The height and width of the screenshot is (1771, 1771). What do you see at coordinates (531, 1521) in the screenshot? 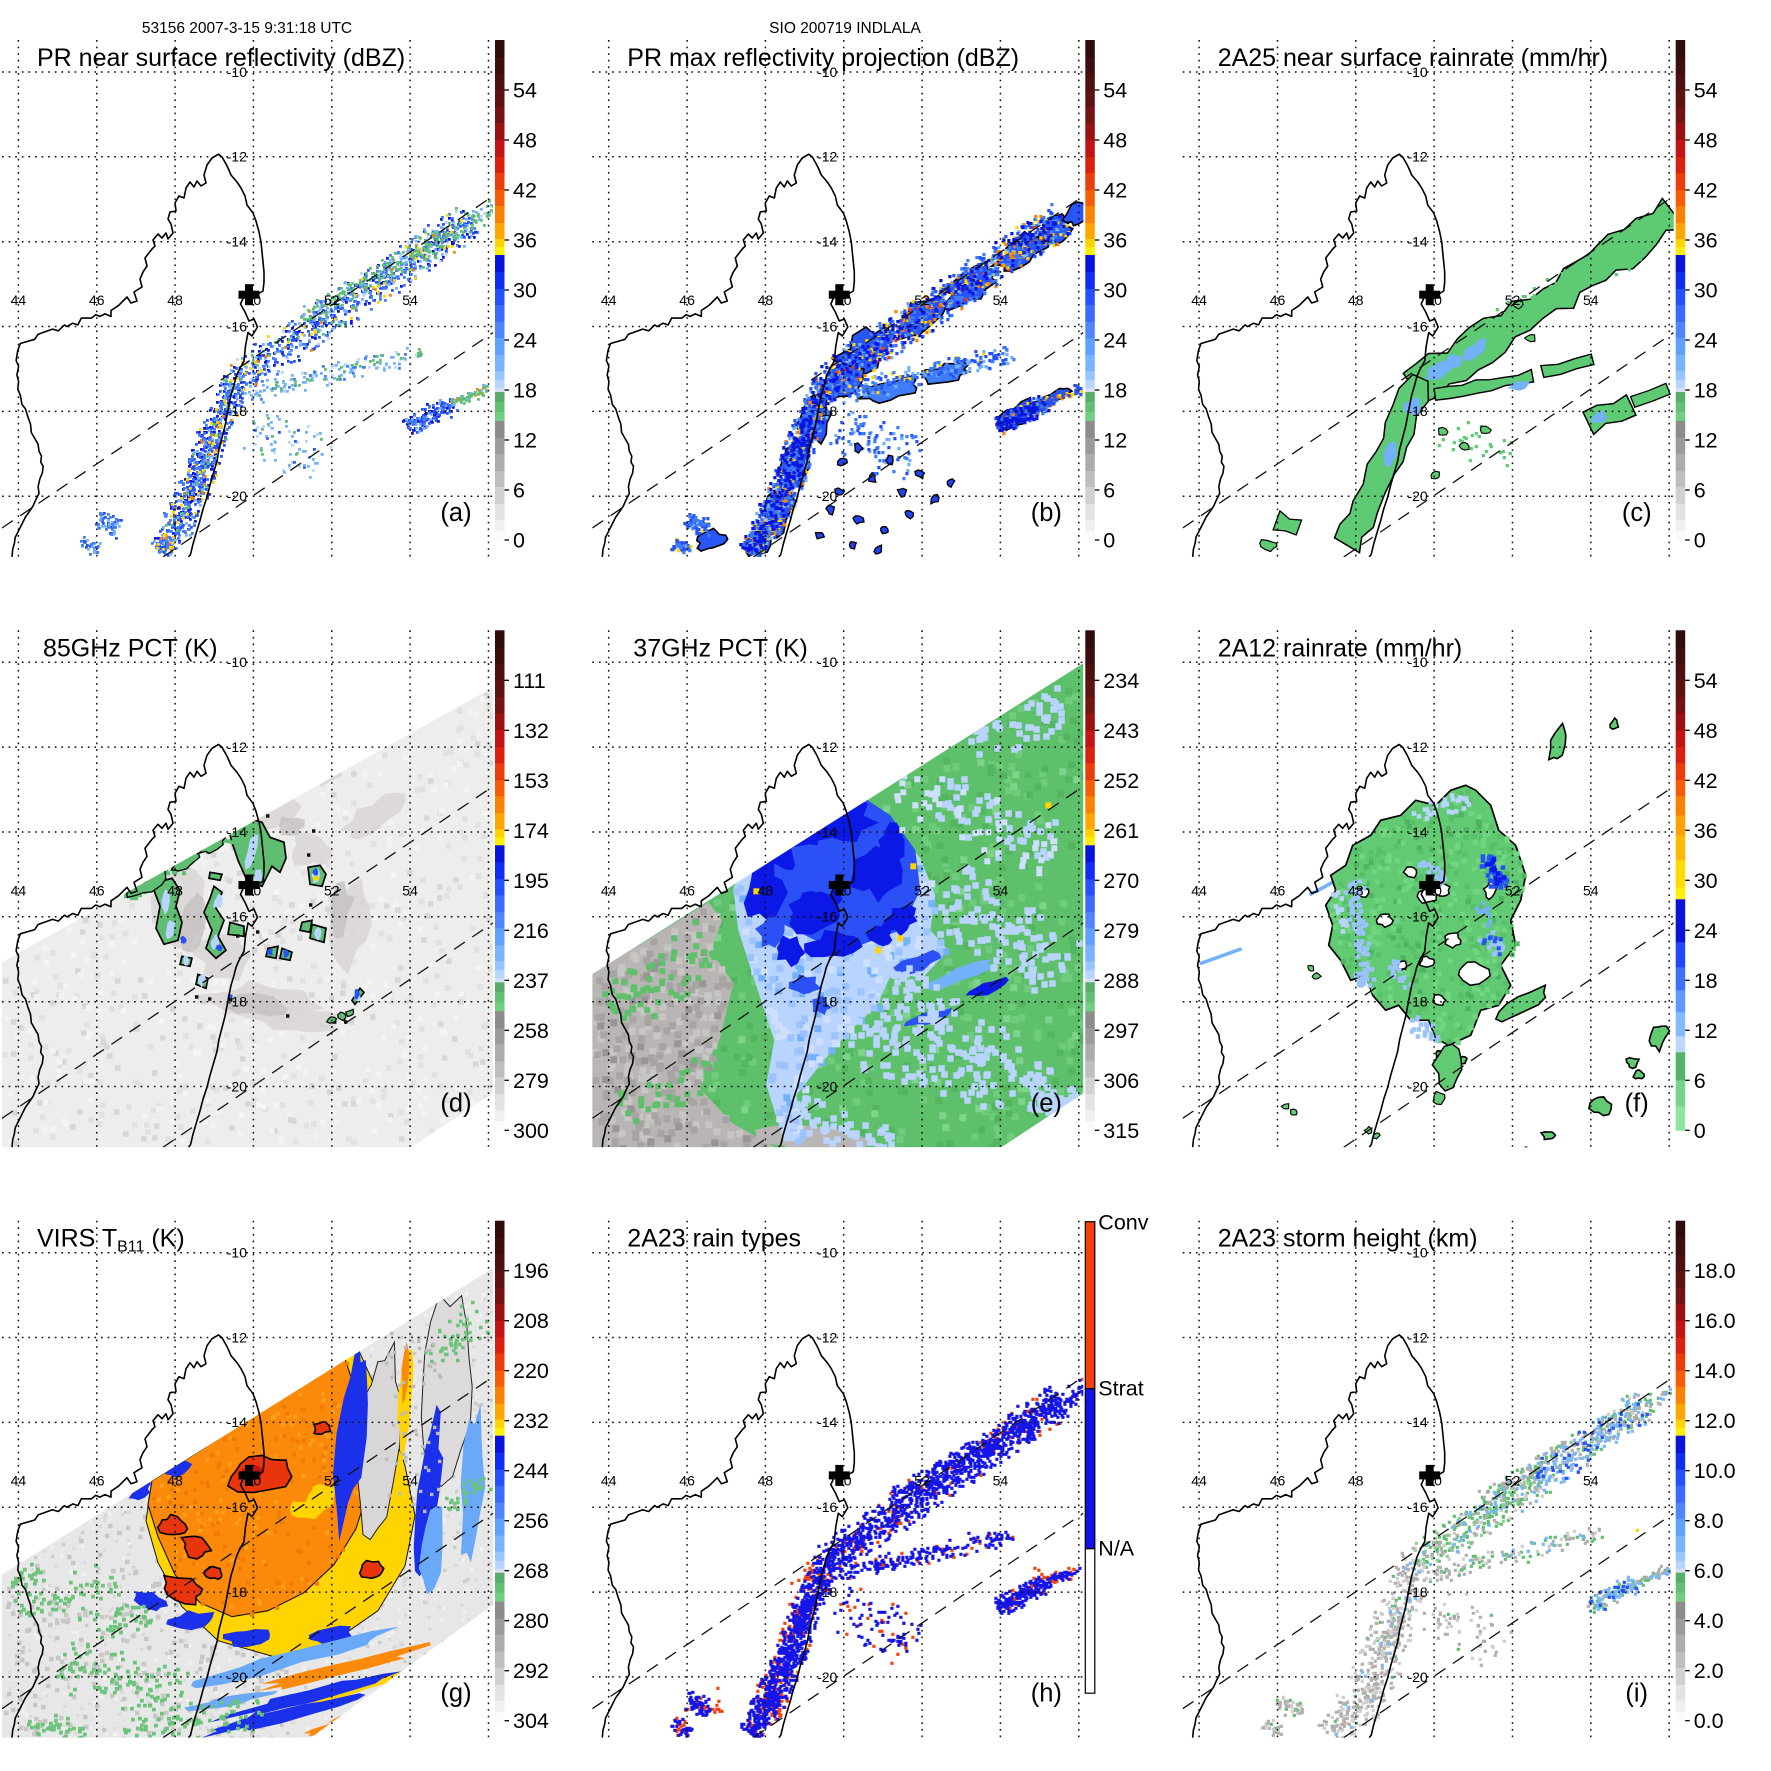
I see `svg-text: 256` at bounding box center [531, 1521].